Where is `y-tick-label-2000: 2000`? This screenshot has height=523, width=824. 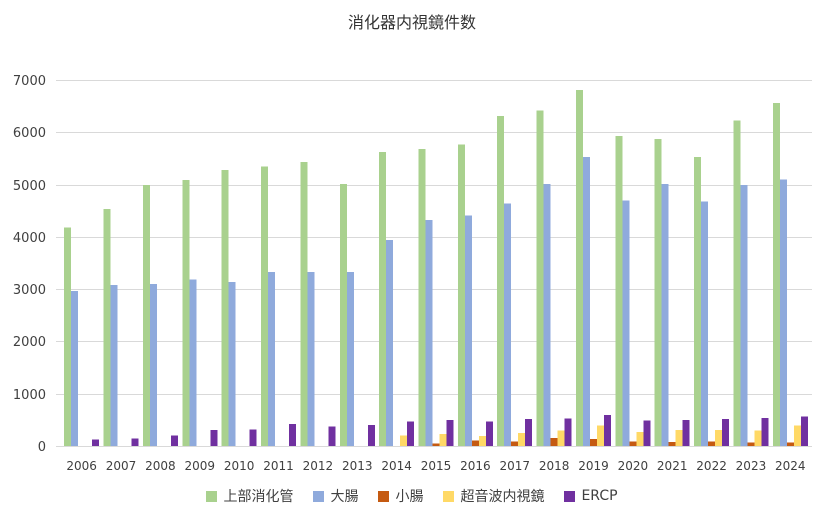 y-tick-label-2000: 2000 is located at coordinates (29, 342).